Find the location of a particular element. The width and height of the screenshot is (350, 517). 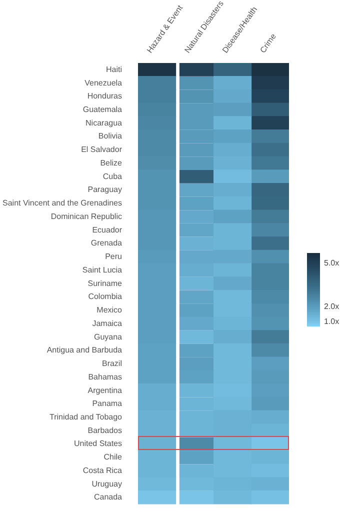

y-tick-label: El Salvador is located at coordinates (101, 149).